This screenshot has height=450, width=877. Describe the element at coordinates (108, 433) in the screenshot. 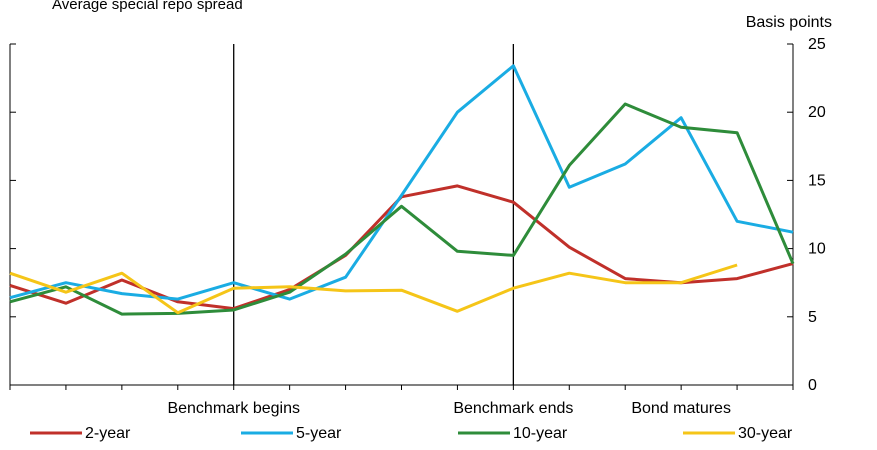

I see `legend-label: 2-year` at that location.